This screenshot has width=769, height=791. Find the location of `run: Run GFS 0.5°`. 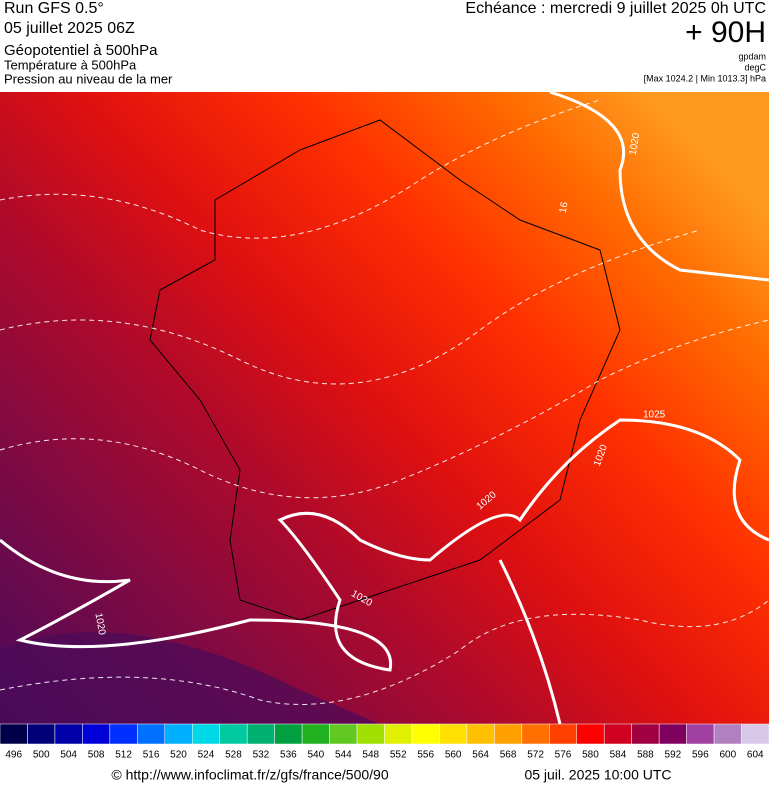

run: Run GFS 0.5° is located at coordinates (54, 8).